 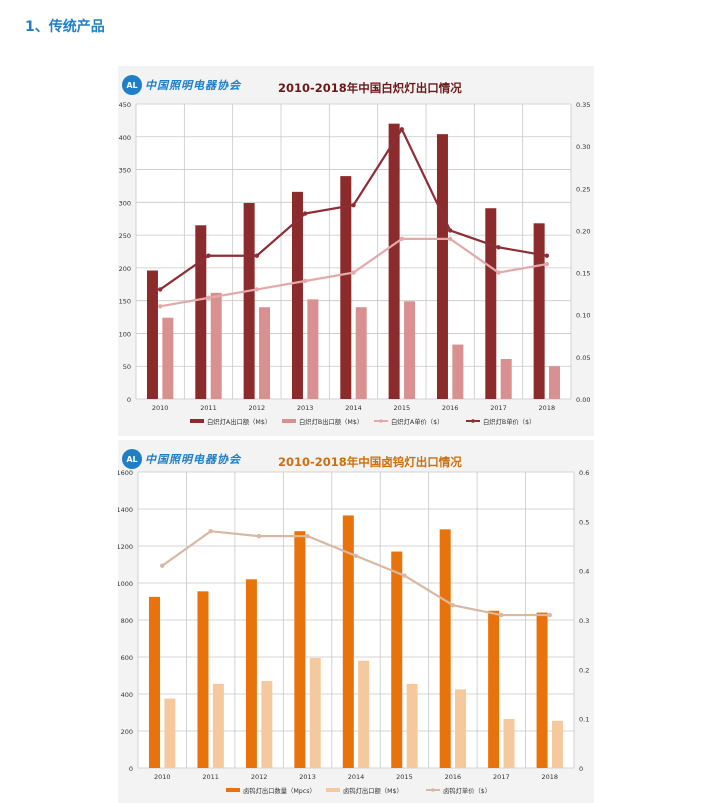 I want to click on legend-label: 卤钨灯单价（$）, so click(x=467, y=790).